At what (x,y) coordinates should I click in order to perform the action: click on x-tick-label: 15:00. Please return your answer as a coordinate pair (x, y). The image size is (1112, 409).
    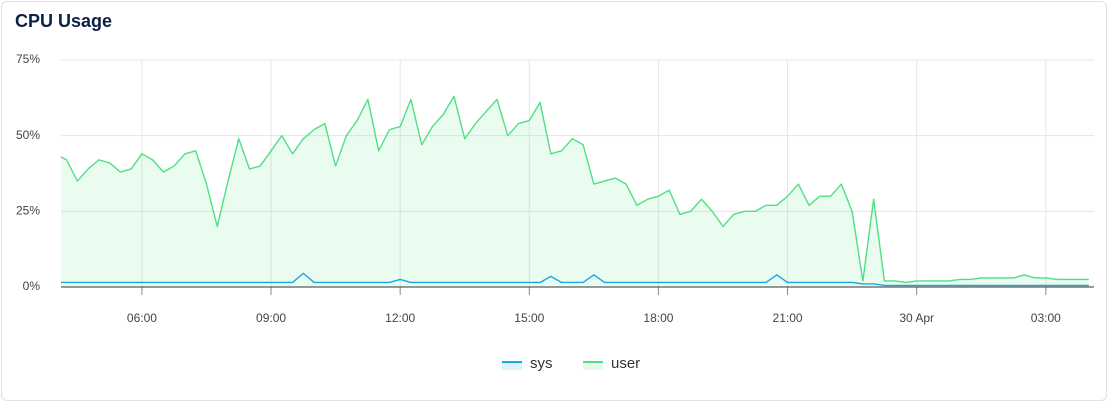
    Looking at the image, I should click on (529, 318).